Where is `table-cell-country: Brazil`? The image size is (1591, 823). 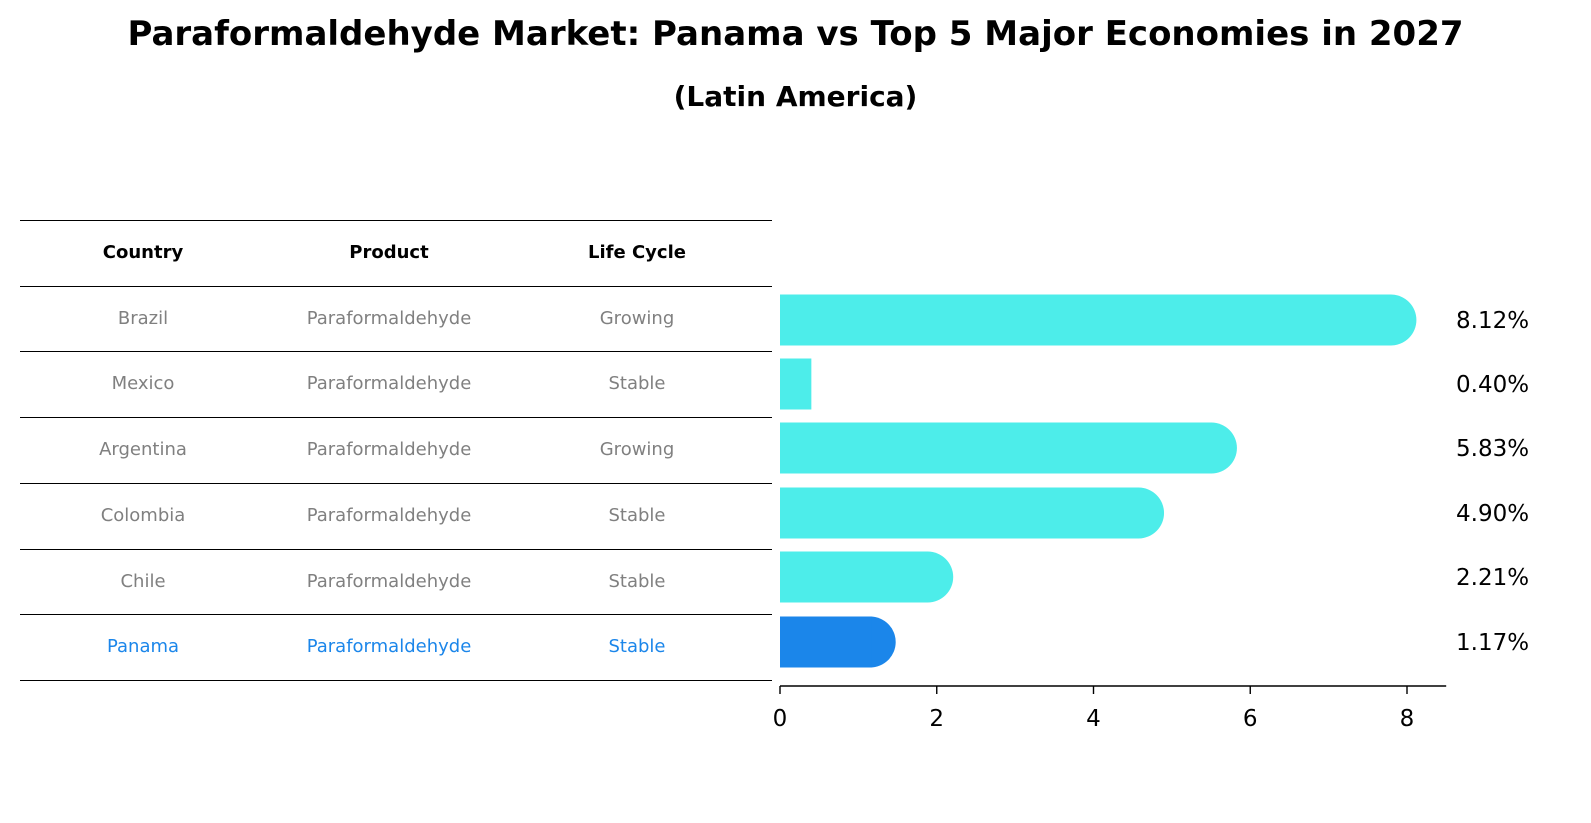
table-cell-country: Brazil is located at coordinates (143, 318).